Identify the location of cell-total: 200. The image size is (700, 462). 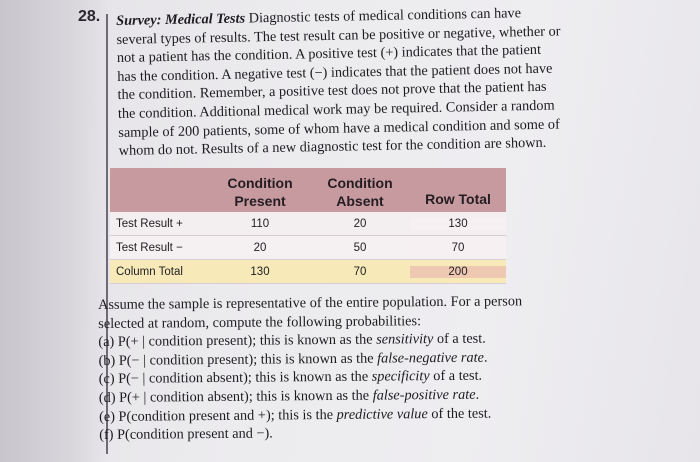
(458, 271).